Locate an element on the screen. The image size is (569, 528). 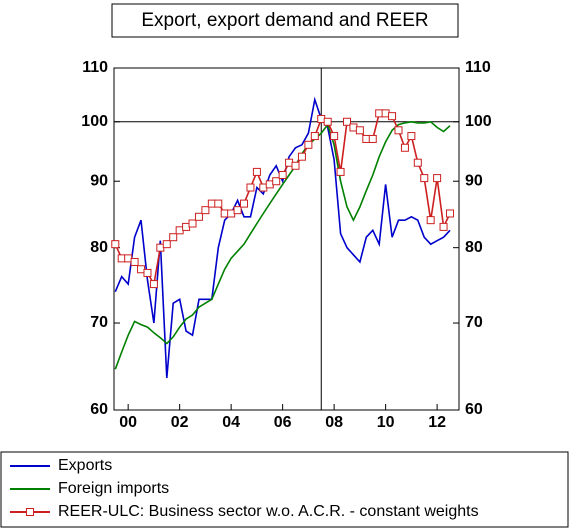
legend-label: Exports is located at coordinates (85, 465).